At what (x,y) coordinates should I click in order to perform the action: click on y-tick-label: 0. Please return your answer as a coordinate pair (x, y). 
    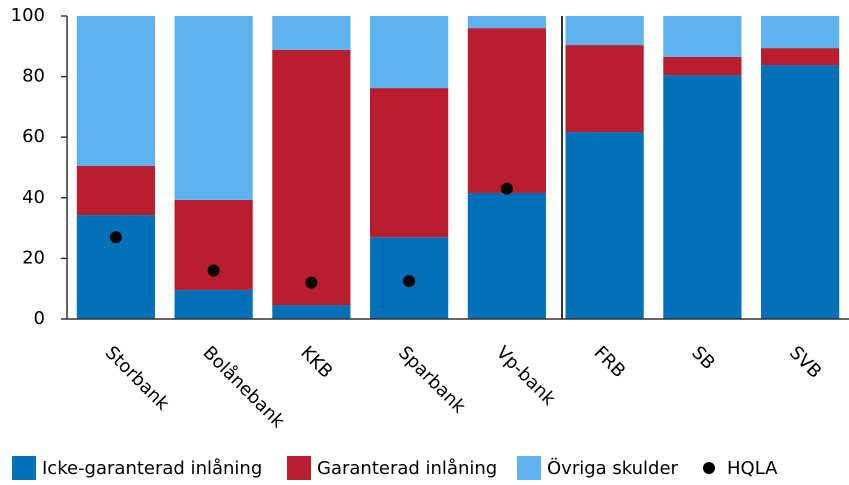
    Looking at the image, I should click on (39, 318).